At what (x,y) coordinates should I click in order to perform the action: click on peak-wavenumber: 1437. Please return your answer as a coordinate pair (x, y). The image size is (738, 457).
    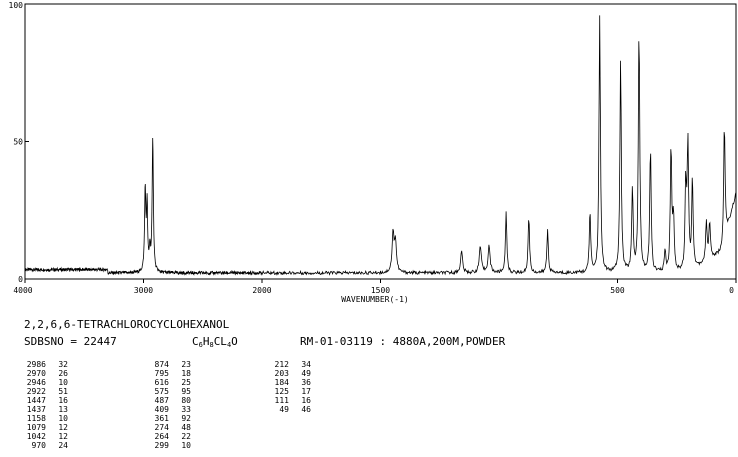
    Looking at the image, I should click on (36, 409).